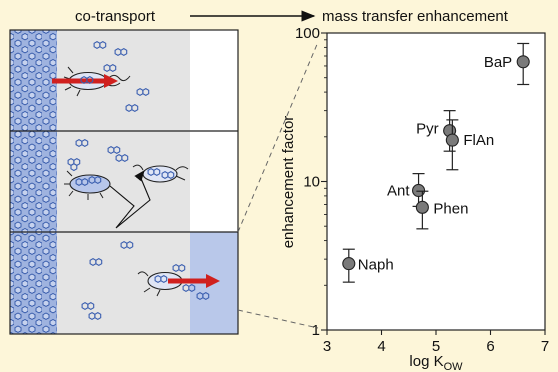 The width and height of the screenshot is (558, 372). I want to click on x-tick-label-2: 5, so click(436, 346).